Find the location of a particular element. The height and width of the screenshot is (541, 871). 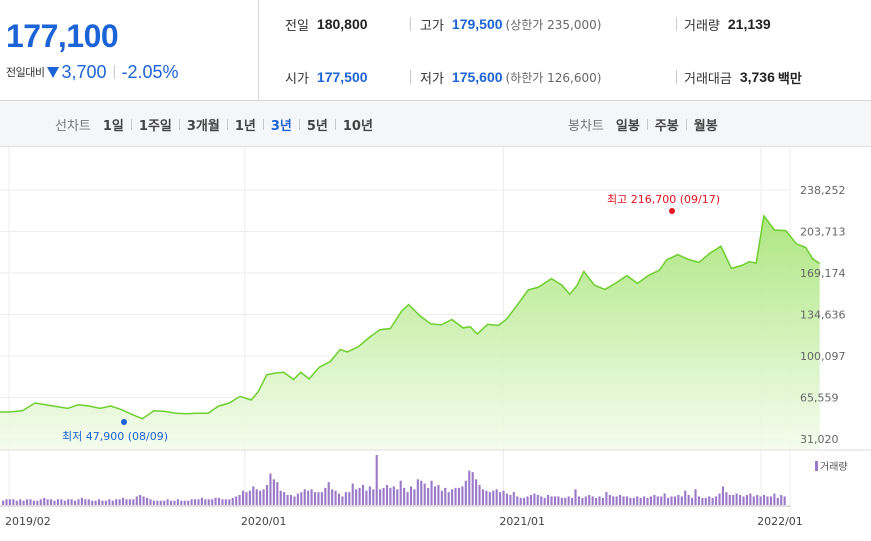

candle-chart-period-group: 봉차트 일봉 주봉 월봉 is located at coordinates (643, 124).